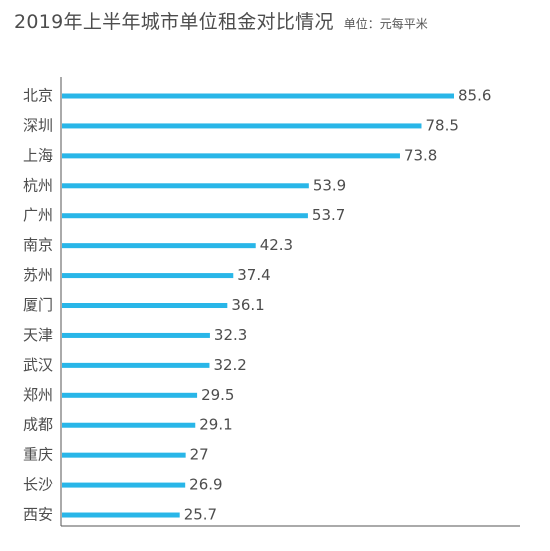  What do you see at coordinates (199, 455) in the screenshot?
I see `value-label: 27` at bounding box center [199, 455].